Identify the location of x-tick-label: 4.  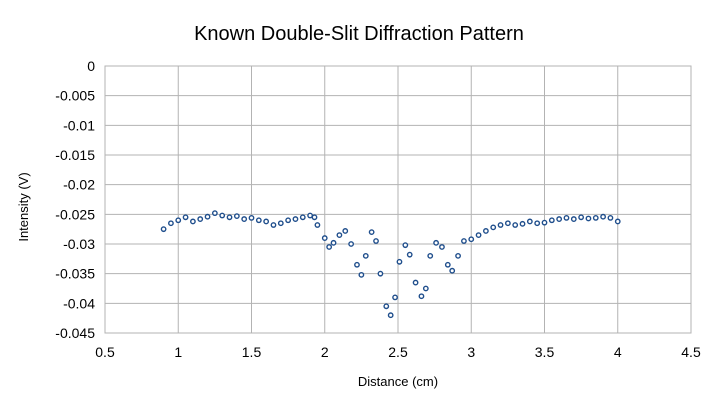
(618, 352).